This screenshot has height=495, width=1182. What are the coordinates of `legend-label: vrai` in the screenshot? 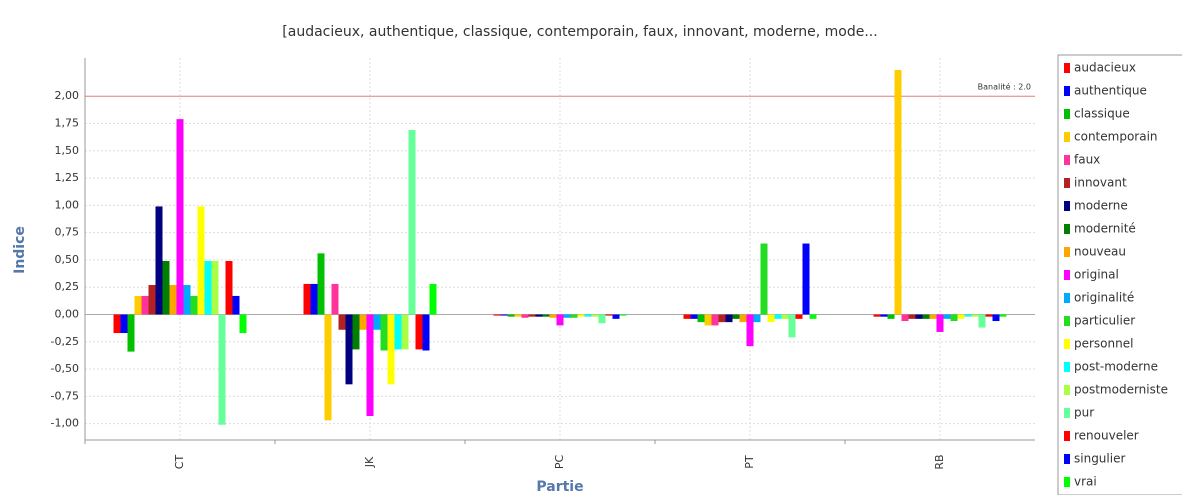 It's located at (1085, 482).